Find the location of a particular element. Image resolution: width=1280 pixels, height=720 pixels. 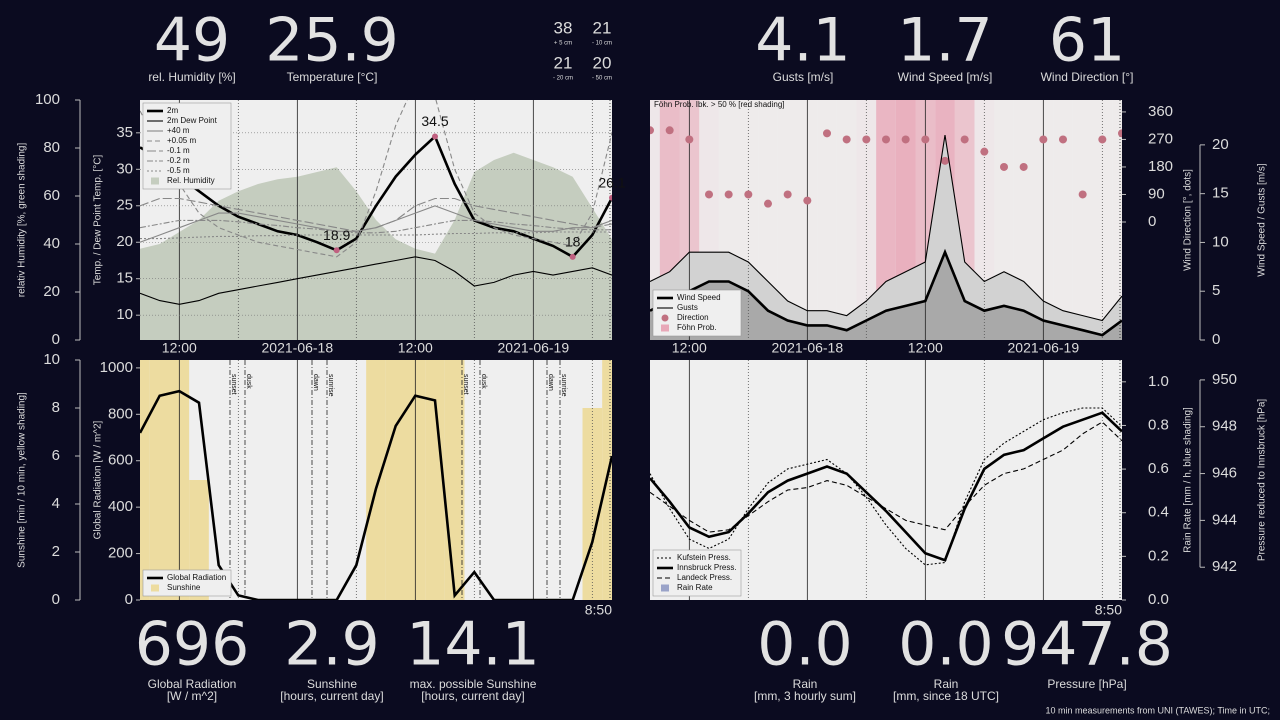

y2-axis-label: Global Radiation [W / m^2] is located at coordinates (98, 479).